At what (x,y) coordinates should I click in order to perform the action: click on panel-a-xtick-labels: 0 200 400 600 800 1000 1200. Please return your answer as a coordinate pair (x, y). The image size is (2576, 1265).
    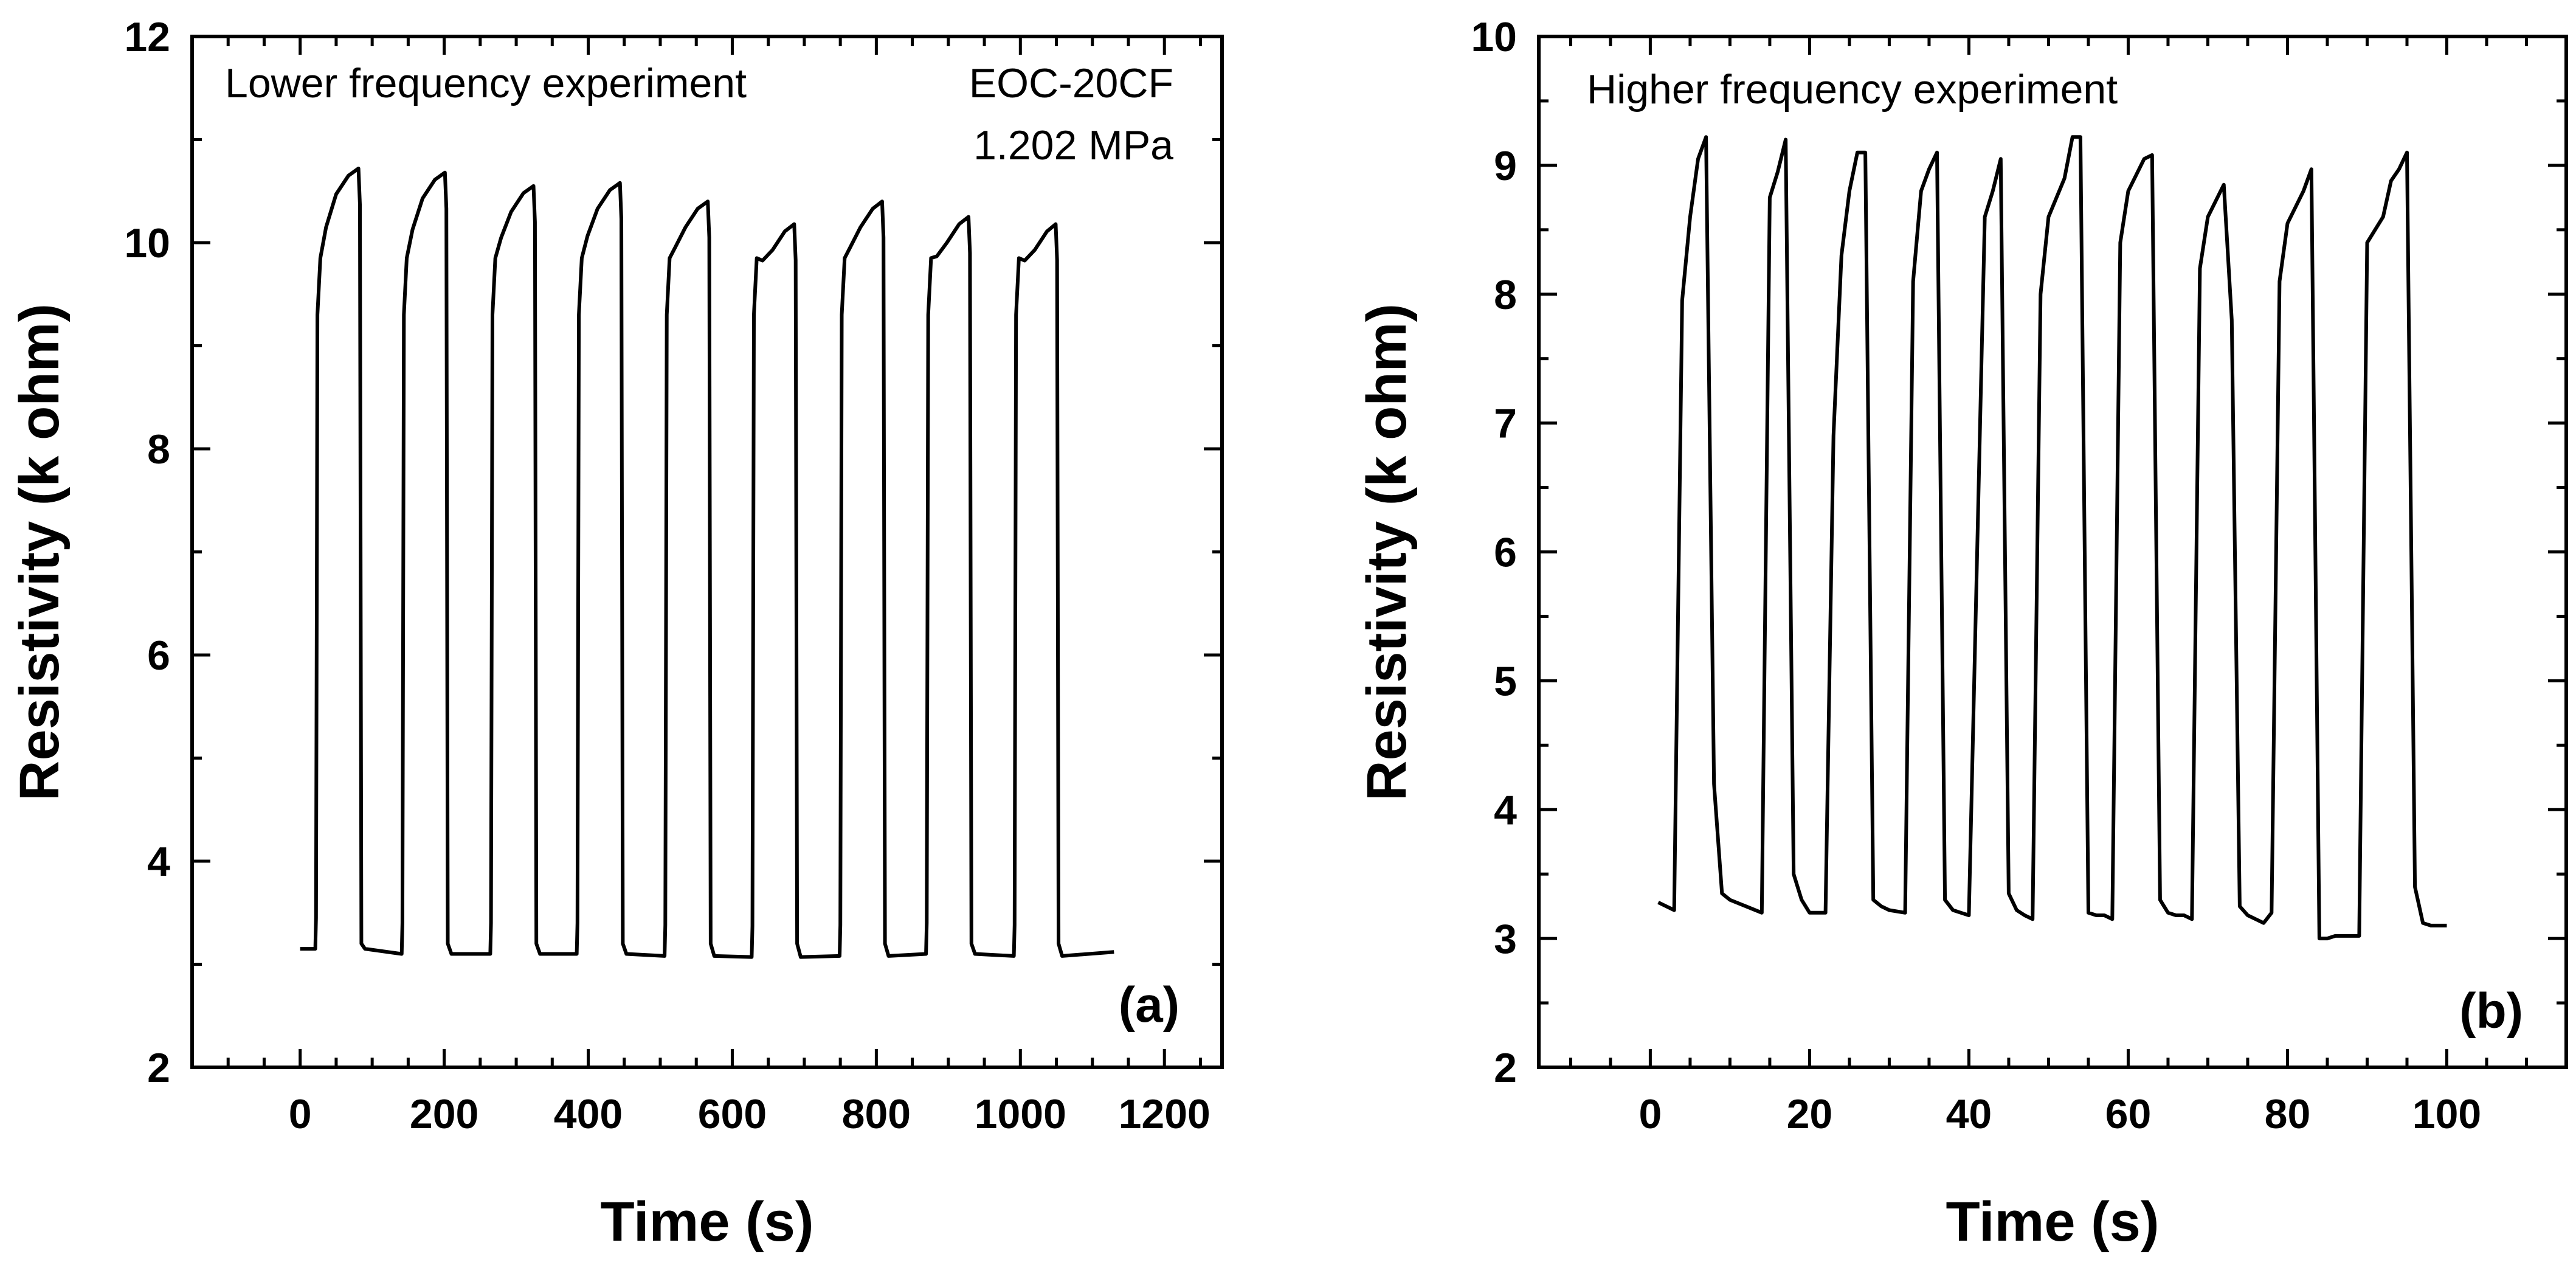
    Looking at the image, I should click on (749, 1114).